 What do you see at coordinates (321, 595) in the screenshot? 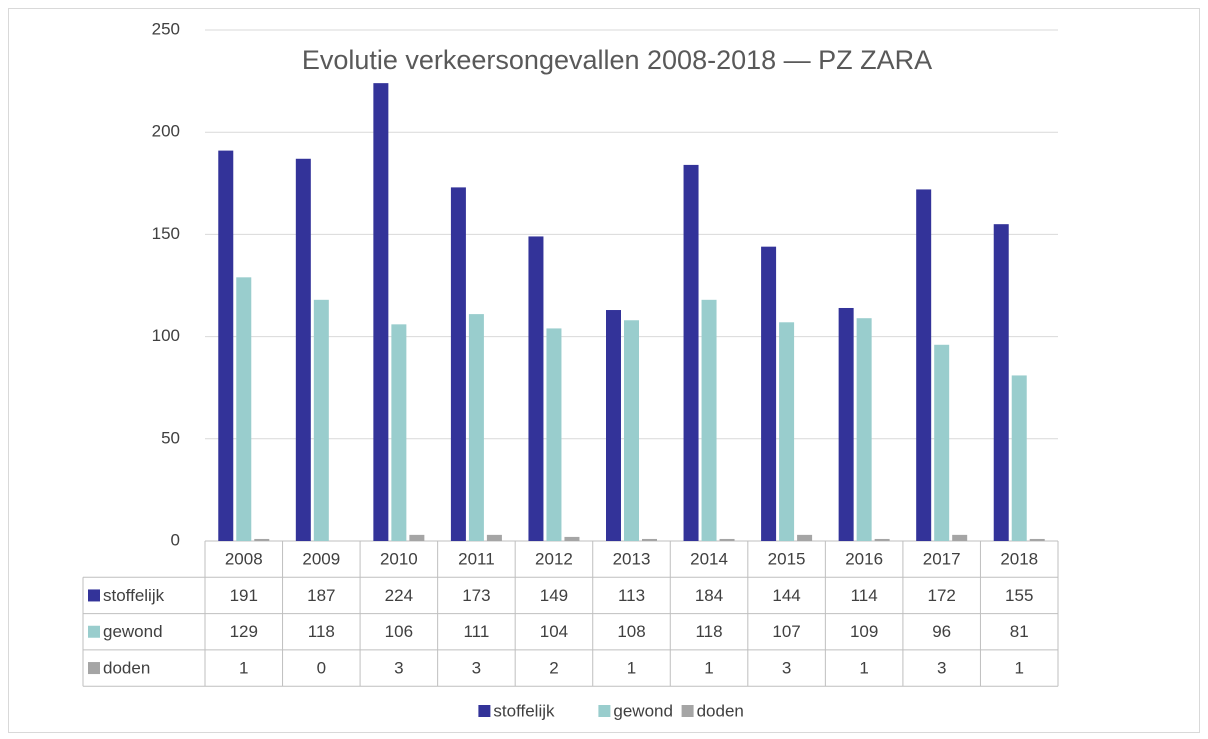
I see `table-value: 187` at bounding box center [321, 595].